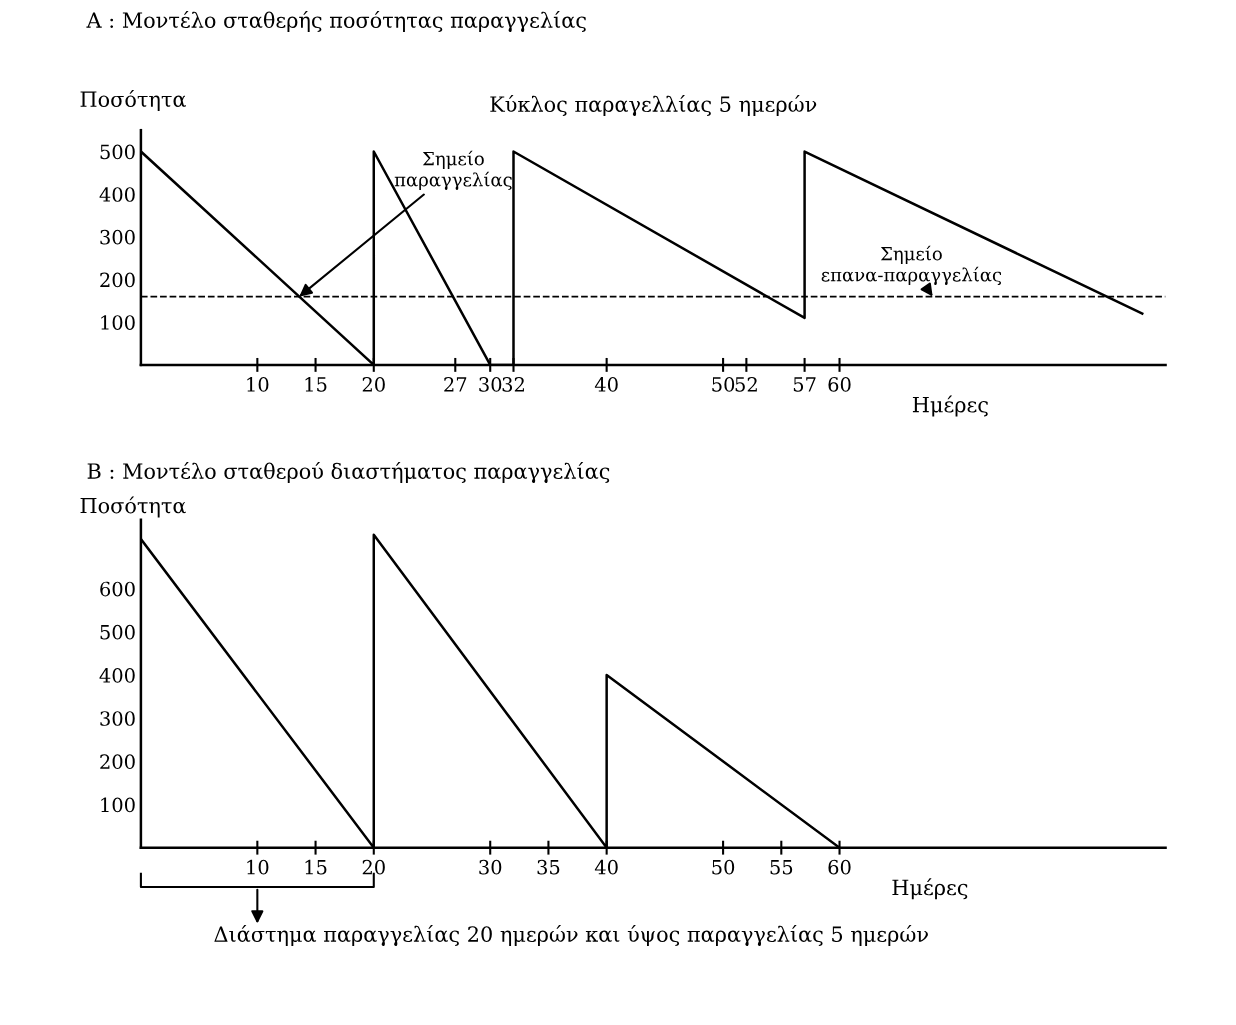 This screenshot has width=1236, height=1025. Describe the element at coordinates (746, 384) in the screenshot. I see `x-tick-label: 52` at that location.